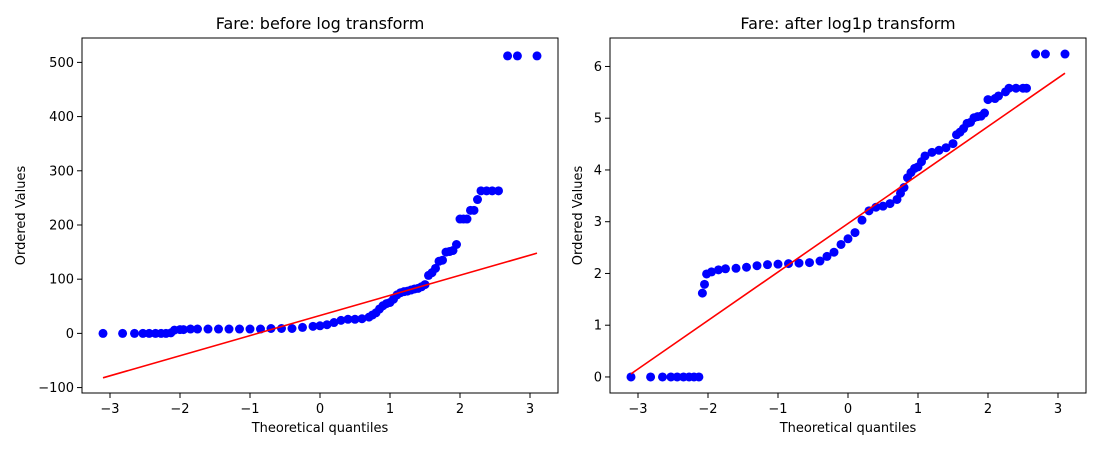 The image size is (1100, 450). Describe the element at coordinates (848, 409) in the screenshot. I see `x-tick-label: 0` at that location.